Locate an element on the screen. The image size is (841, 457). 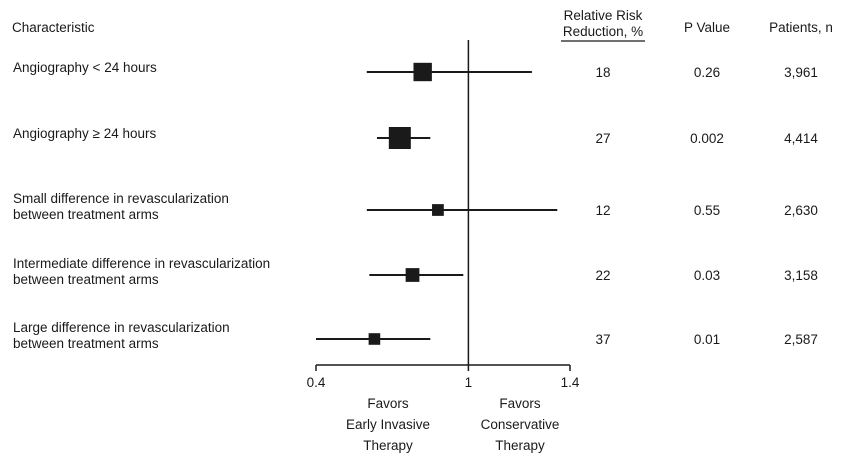
x-tick-label: 1.4 is located at coordinates (570, 382).